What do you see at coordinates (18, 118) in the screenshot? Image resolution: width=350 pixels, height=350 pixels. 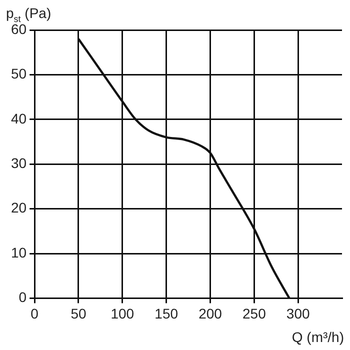 I see `y-tick-label: 40` at bounding box center [18, 118].